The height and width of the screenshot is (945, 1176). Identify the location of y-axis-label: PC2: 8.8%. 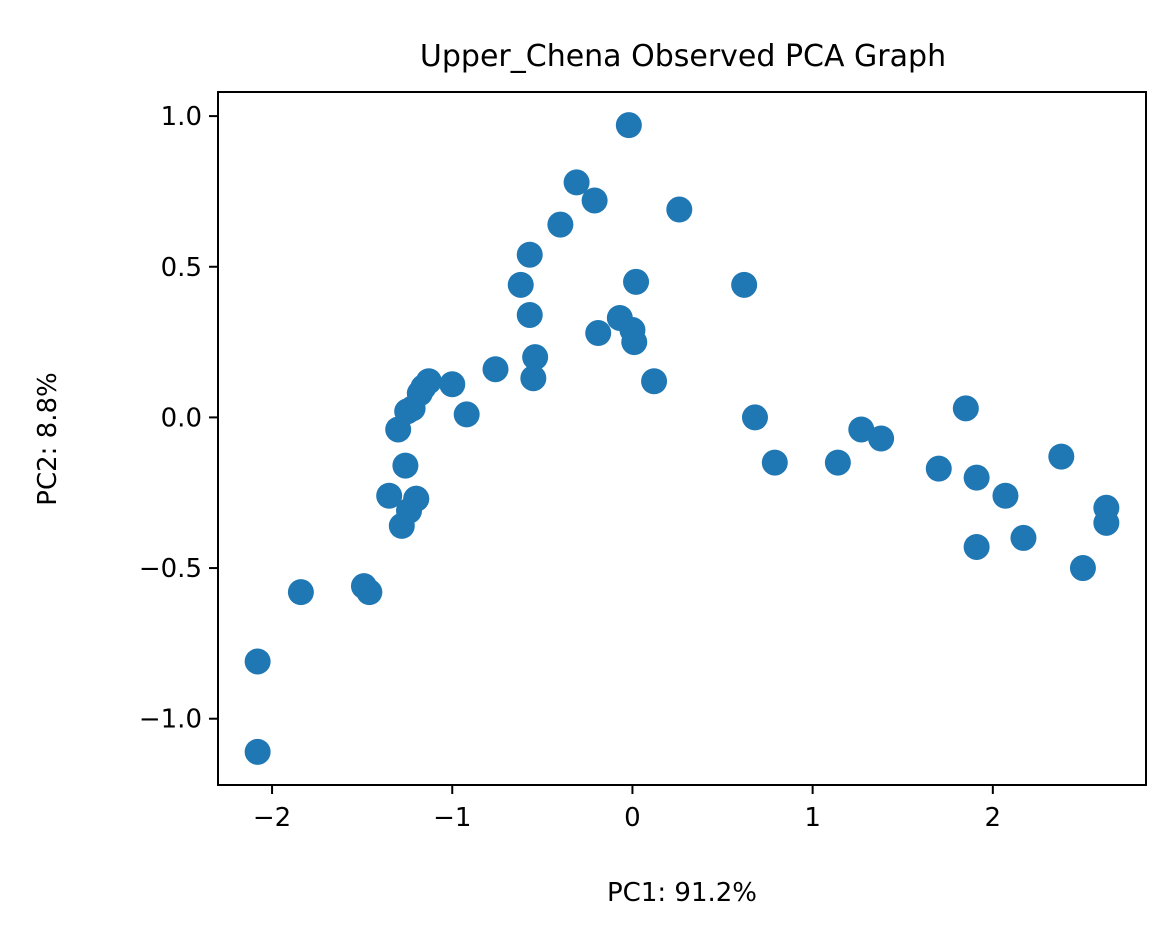
(48, 438).